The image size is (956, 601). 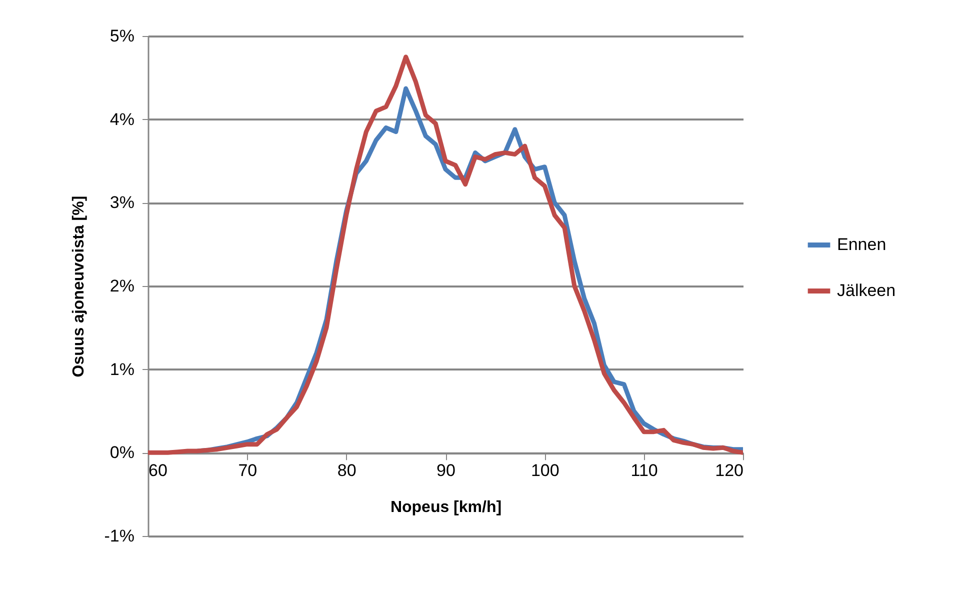 I want to click on x-tick-label: 100, so click(x=545, y=470).